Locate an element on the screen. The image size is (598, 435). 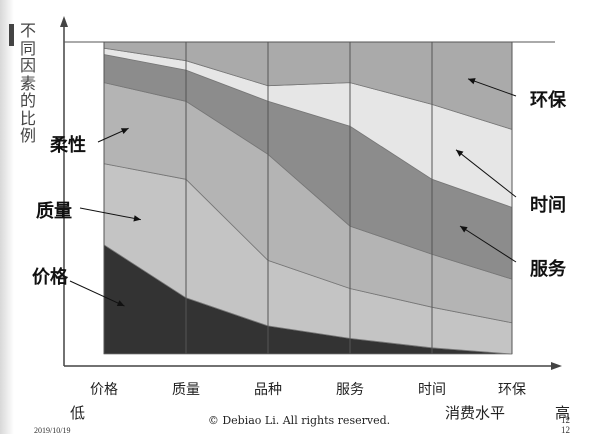
date-label: 2019/10/19 is located at coordinates (52, 430).